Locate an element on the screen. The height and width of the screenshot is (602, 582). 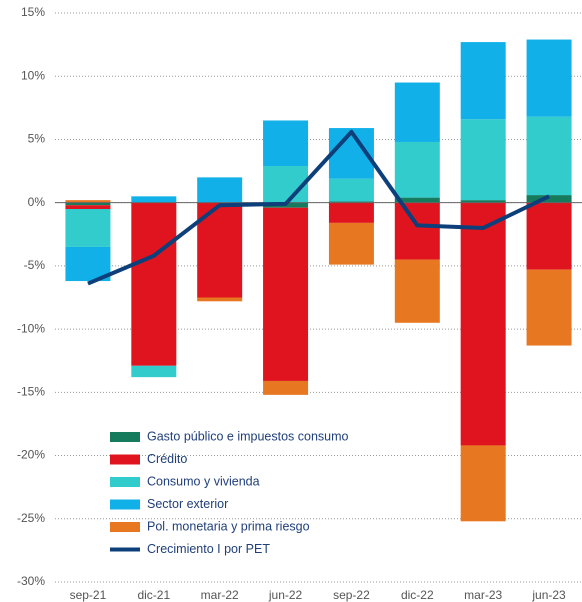
legend-label: Gasto público e impuestos consumo is located at coordinates (248, 436).